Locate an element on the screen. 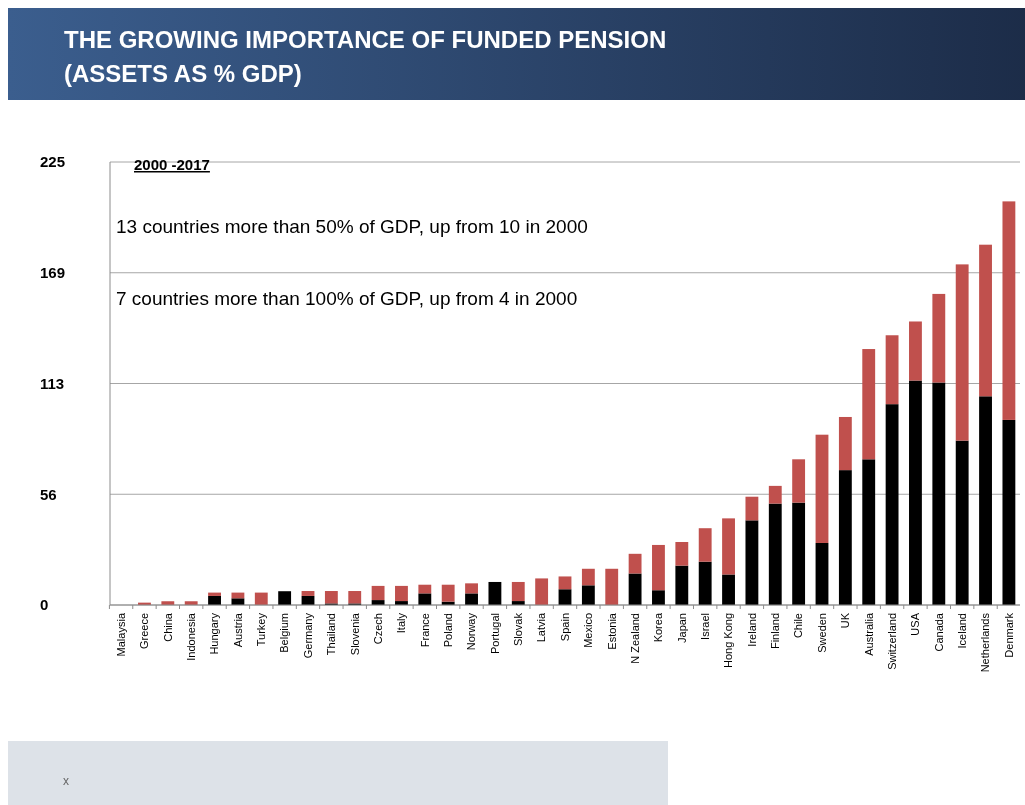 Image resolution: width=1025 pixels, height=805 pixels. x-tick-label: Japan is located at coordinates (681, 628).